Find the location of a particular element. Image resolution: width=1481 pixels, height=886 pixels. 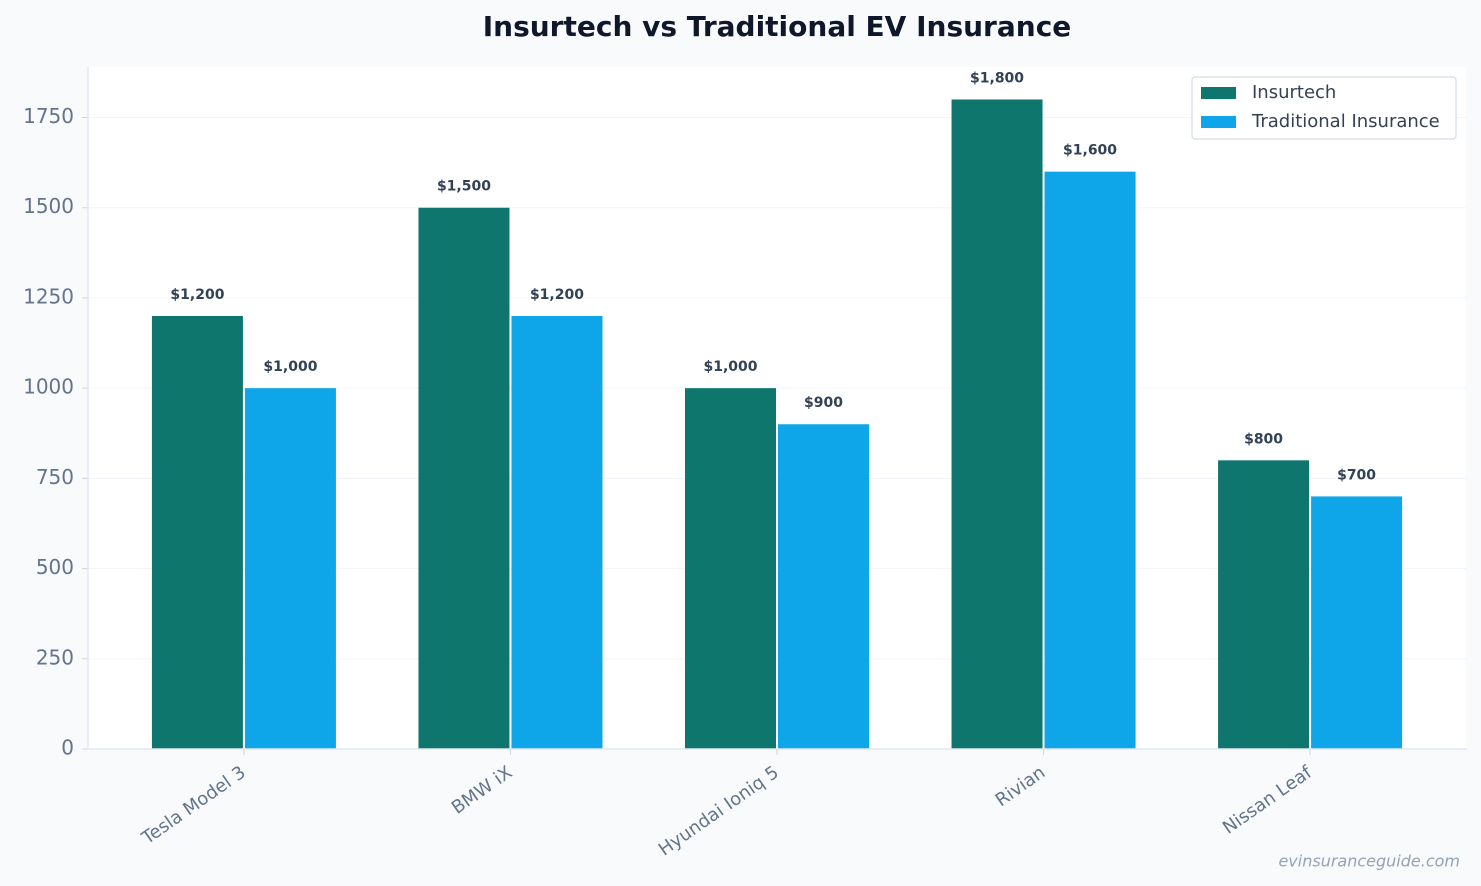

value-label: $700 is located at coordinates (1356, 475).